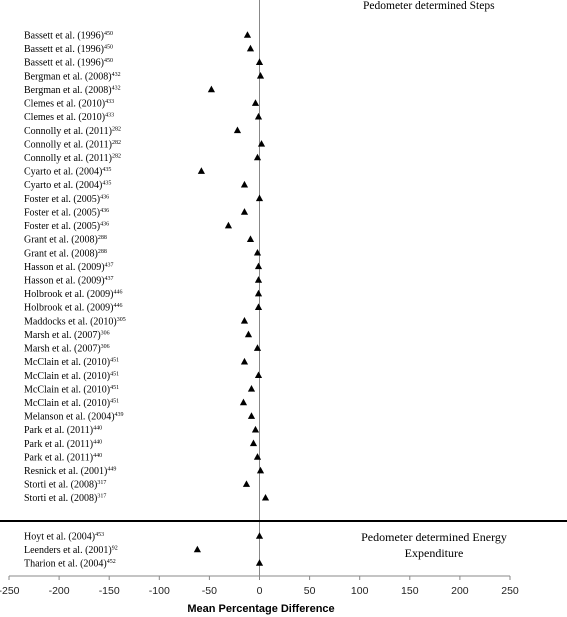 The width and height of the screenshot is (567, 617). I want to click on x-tick-label: 100, so click(360, 591).